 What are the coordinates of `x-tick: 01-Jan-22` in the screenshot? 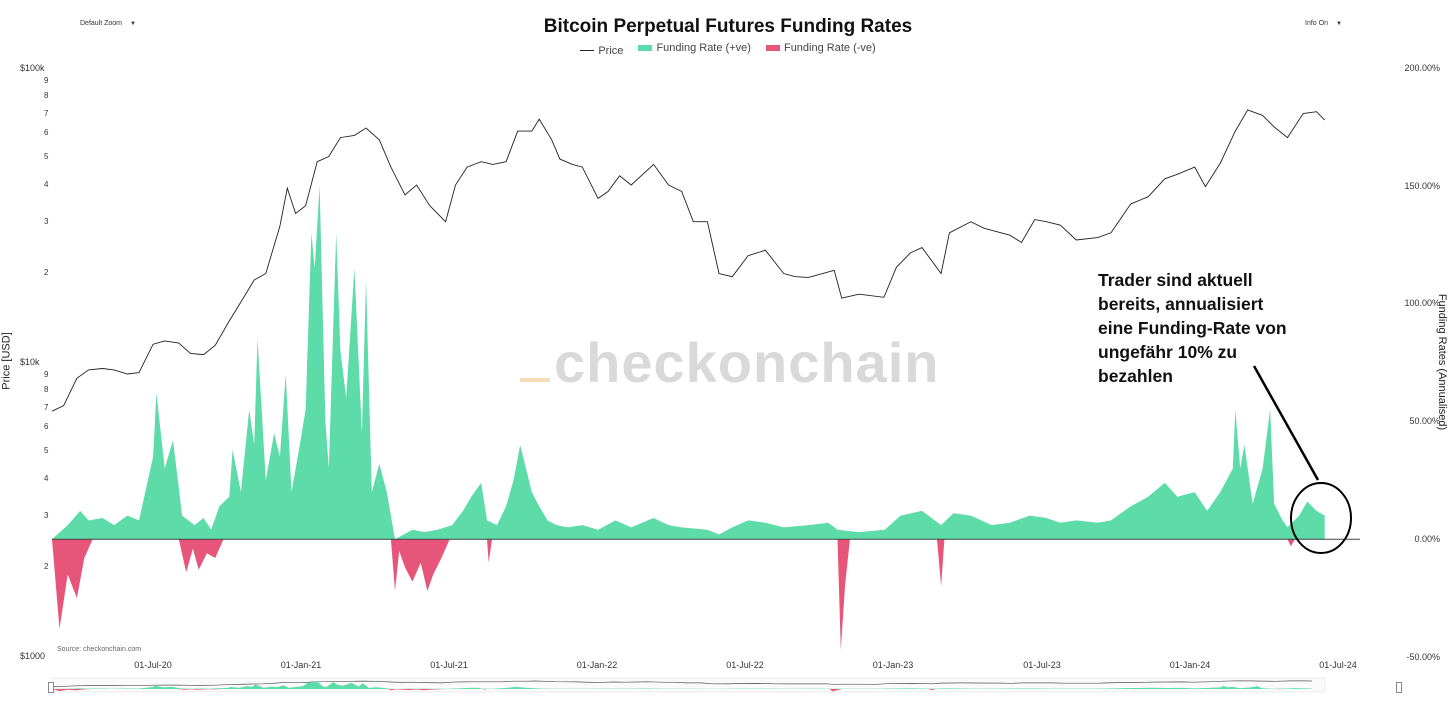 It's located at (597, 665).